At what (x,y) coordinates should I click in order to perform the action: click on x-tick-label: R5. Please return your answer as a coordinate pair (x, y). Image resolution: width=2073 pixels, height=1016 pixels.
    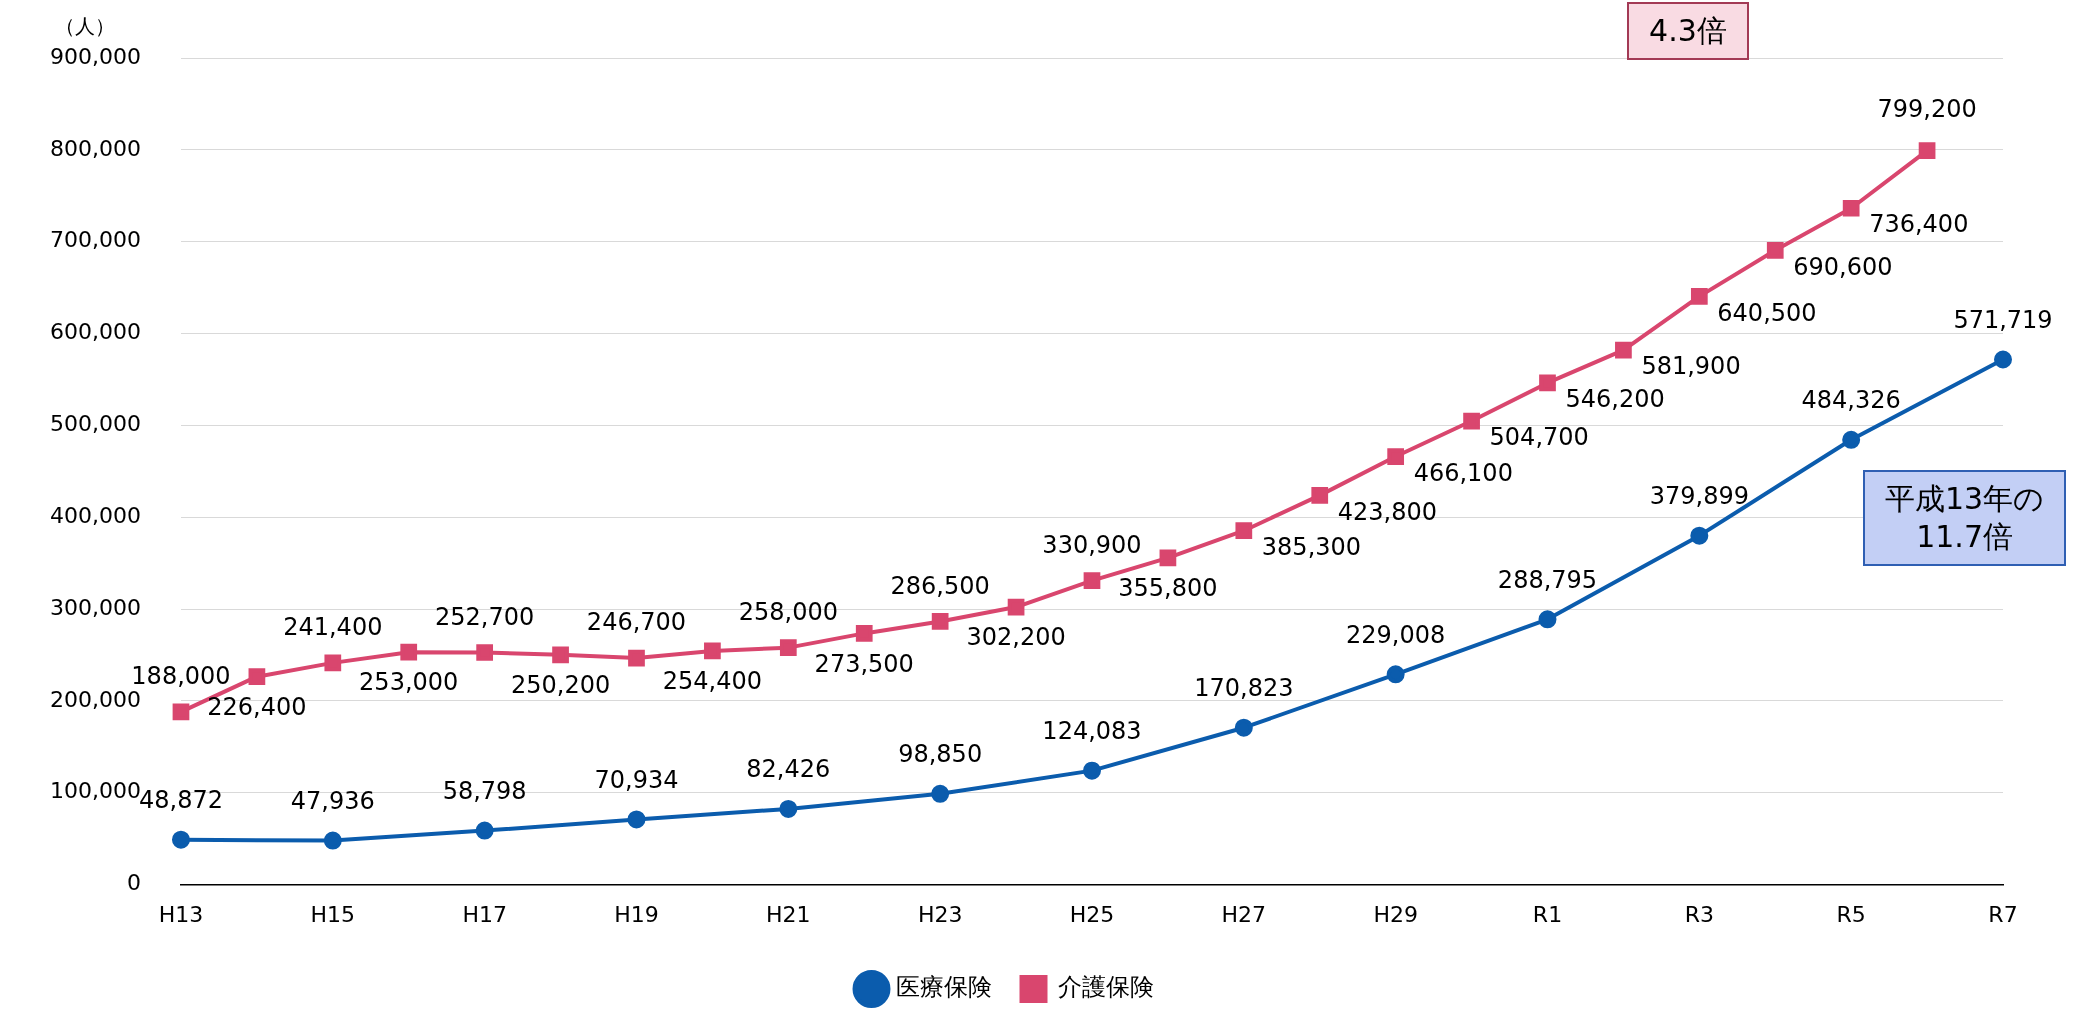
    Looking at the image, I should click on (1851, 914).